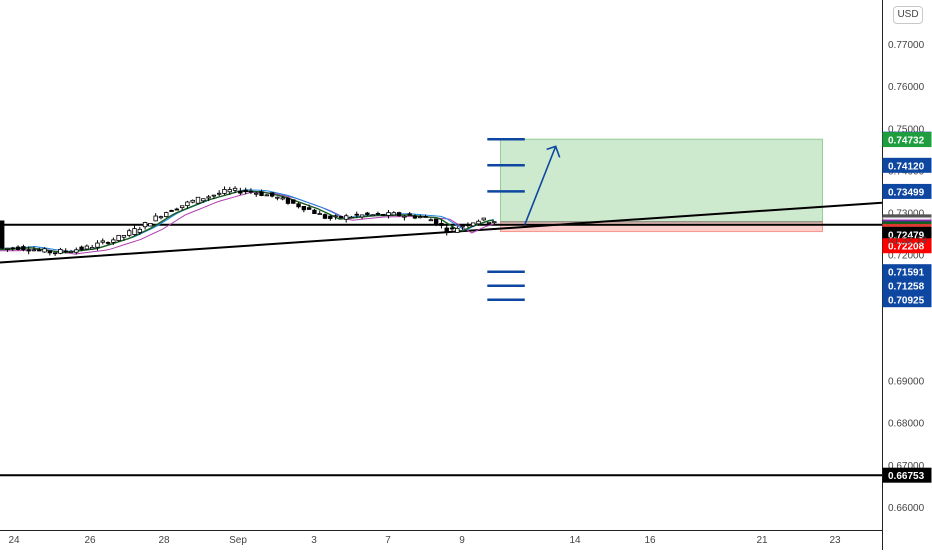 Image resolution: width=932 pixels, height=555 pixels. What do you see at coordinates (906, 466) in the screenshot?
I see `y-tick-label-8: 0.67000` at bounding box center [906, 466].